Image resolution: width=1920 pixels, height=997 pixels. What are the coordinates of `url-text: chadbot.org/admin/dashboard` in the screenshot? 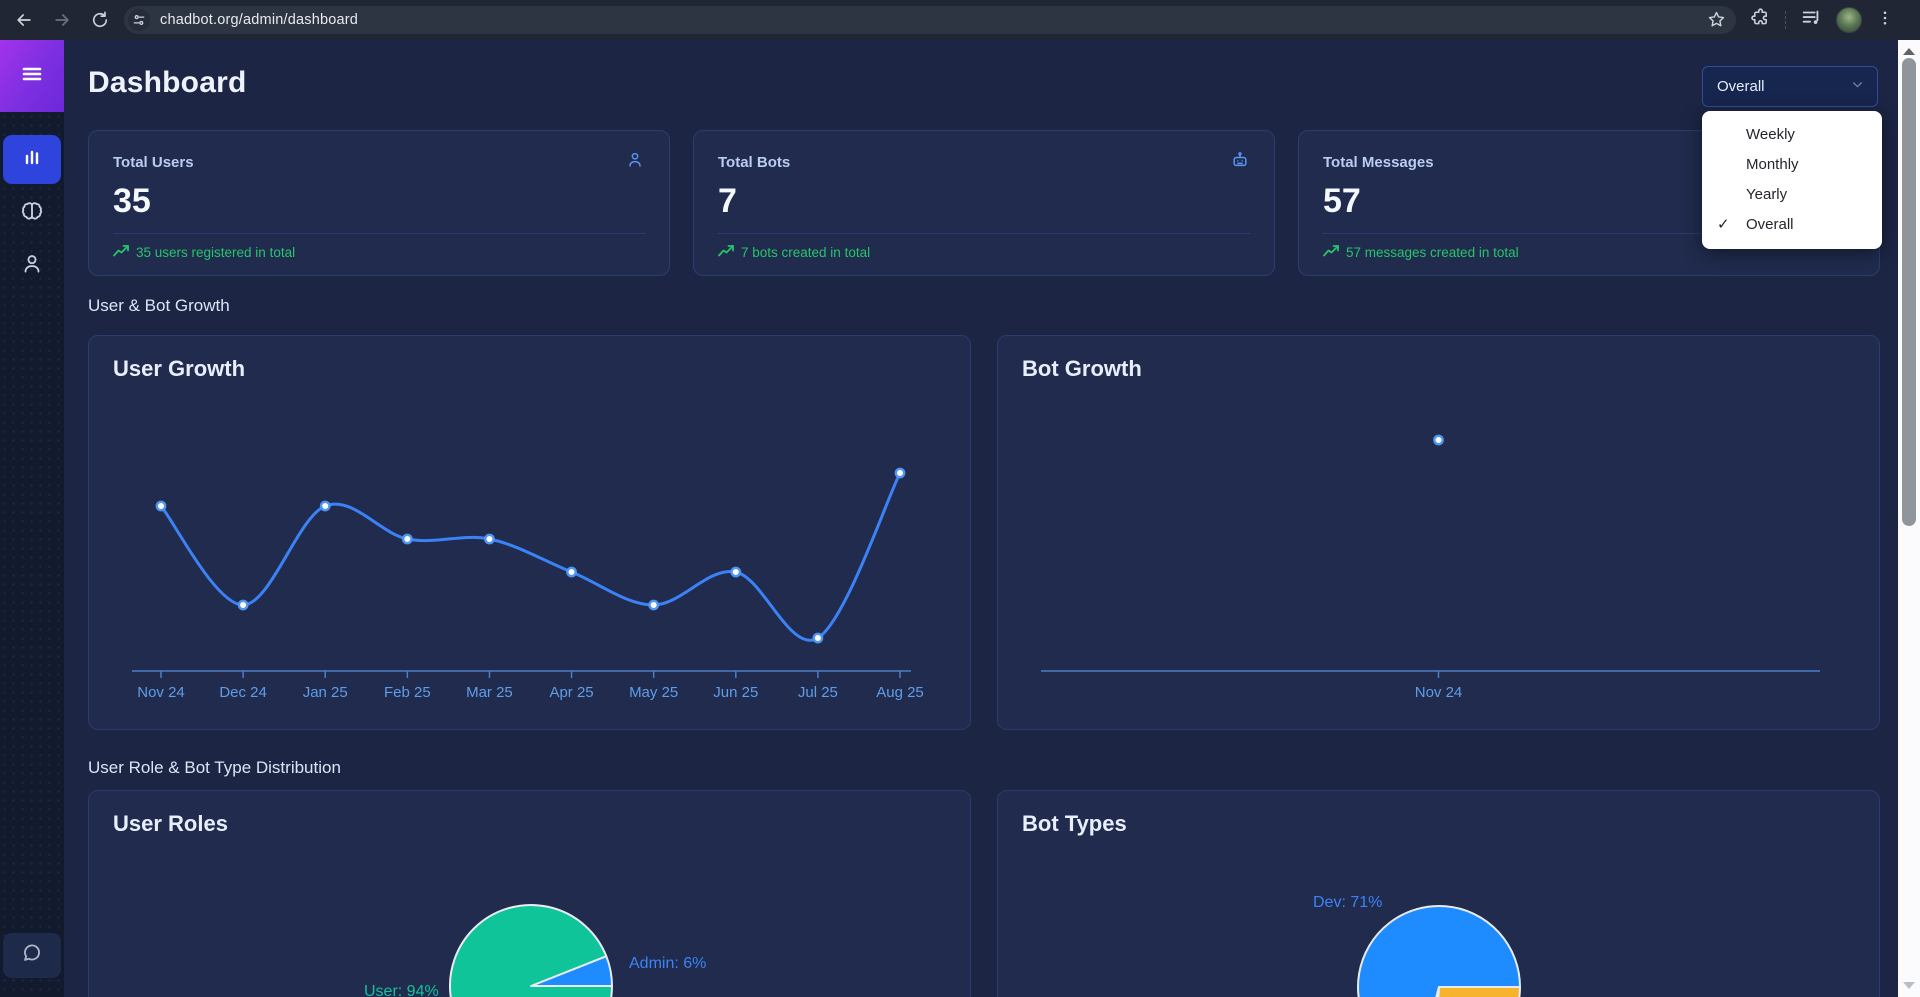 It's located at (259, 20).